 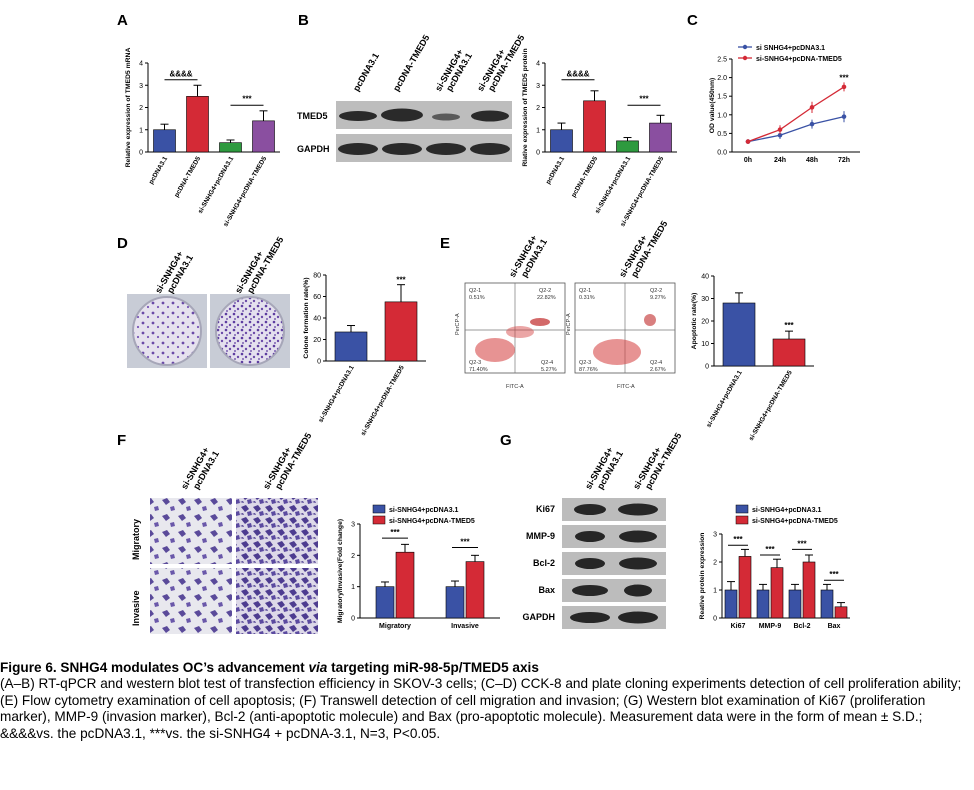 What do you see at coordinates (317, 340) in the screenshot?
I see `chart-d-ytick-label: 20` at bounding box center [317, 340].